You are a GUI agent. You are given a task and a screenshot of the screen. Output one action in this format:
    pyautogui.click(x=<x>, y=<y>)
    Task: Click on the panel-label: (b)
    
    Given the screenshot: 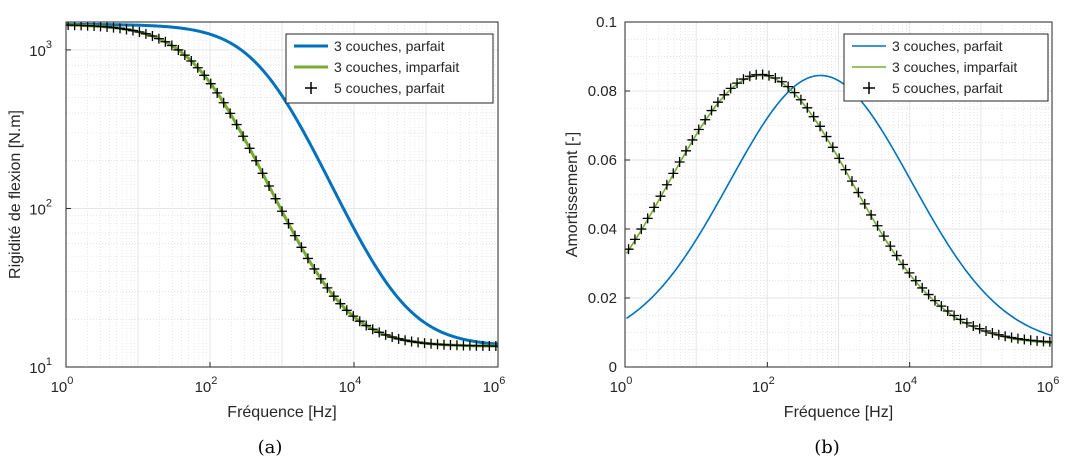 What is the action you would take?
    pyautogui.click(x=827, y=447)
    